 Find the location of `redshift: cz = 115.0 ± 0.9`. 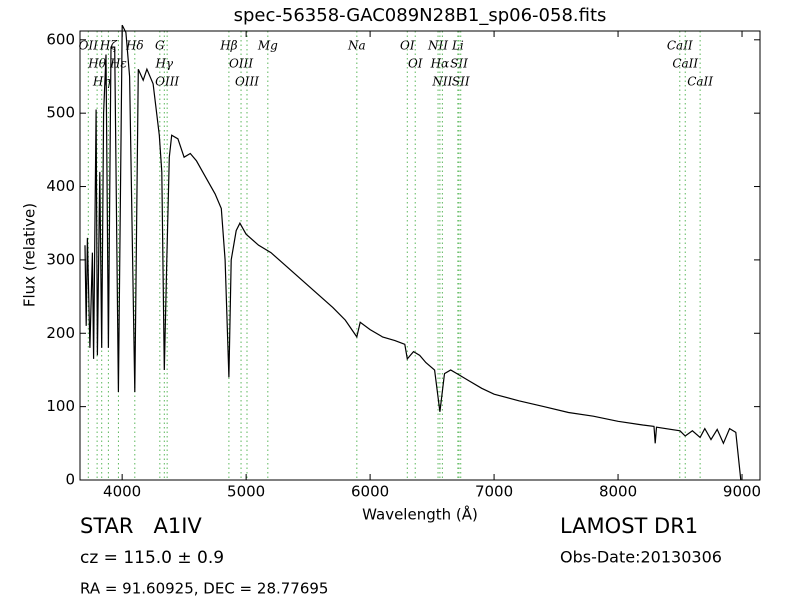

redshift: cz = 115.0 ± 0.9 is located at coordinates (152, 558).